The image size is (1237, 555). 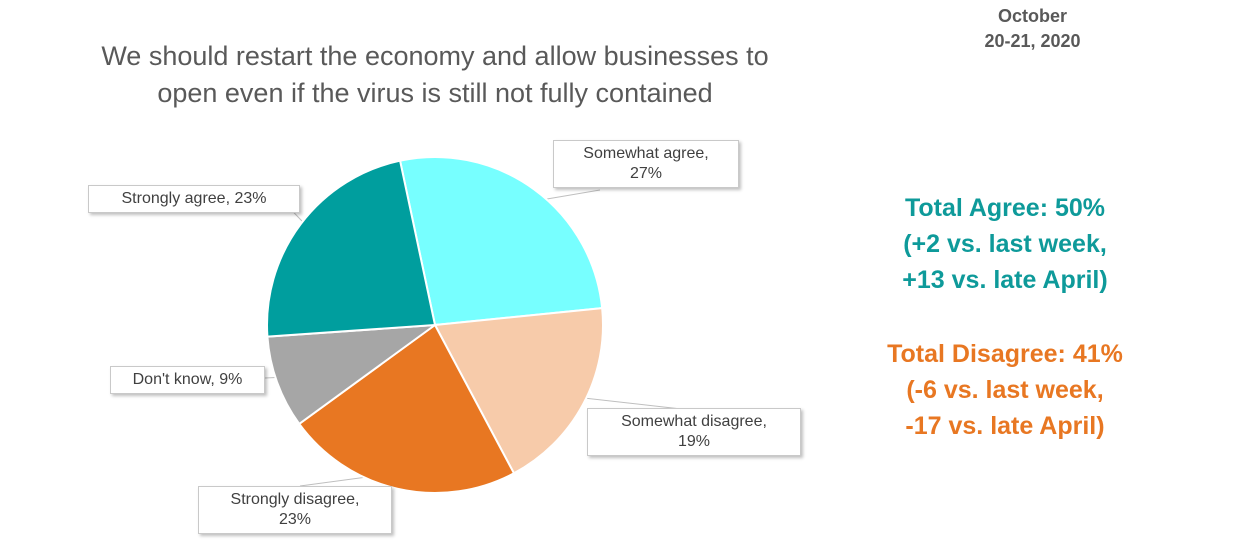 I want to click on callout-somewhat-disagree-line-1: Somewhat disagree,, so click(x=694, y=421).